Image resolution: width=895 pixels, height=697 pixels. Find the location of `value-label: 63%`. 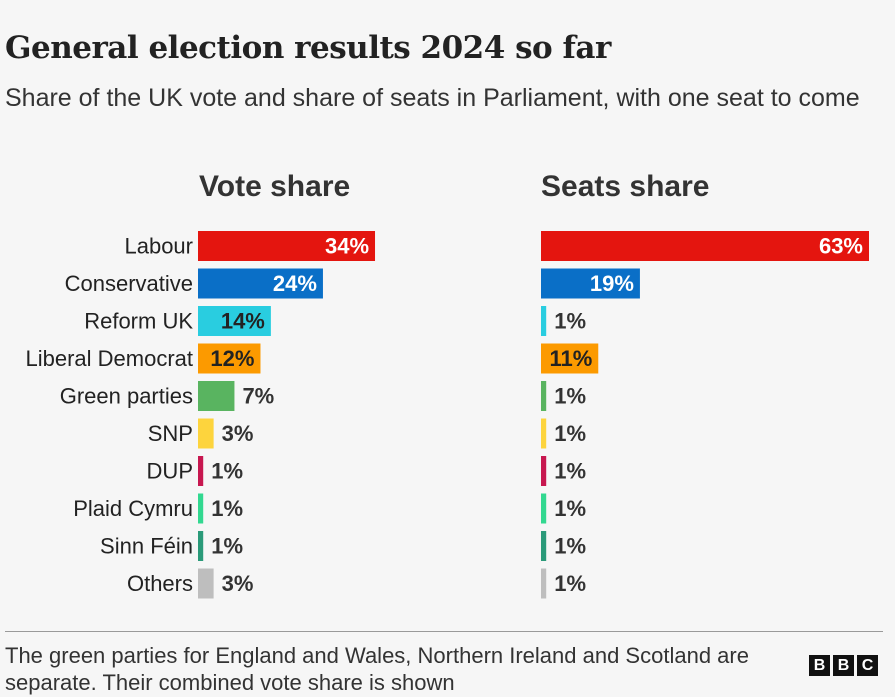

value-label: 63% is located at coordinates (841, 246).